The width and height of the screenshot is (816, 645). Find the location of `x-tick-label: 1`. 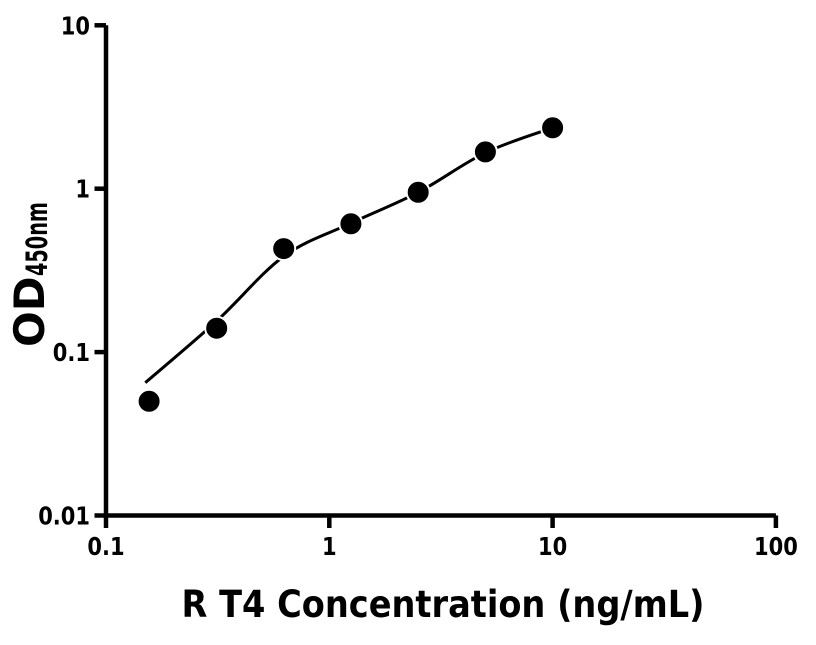

x-tick-label: 1 is located at coordinates (329, 547).